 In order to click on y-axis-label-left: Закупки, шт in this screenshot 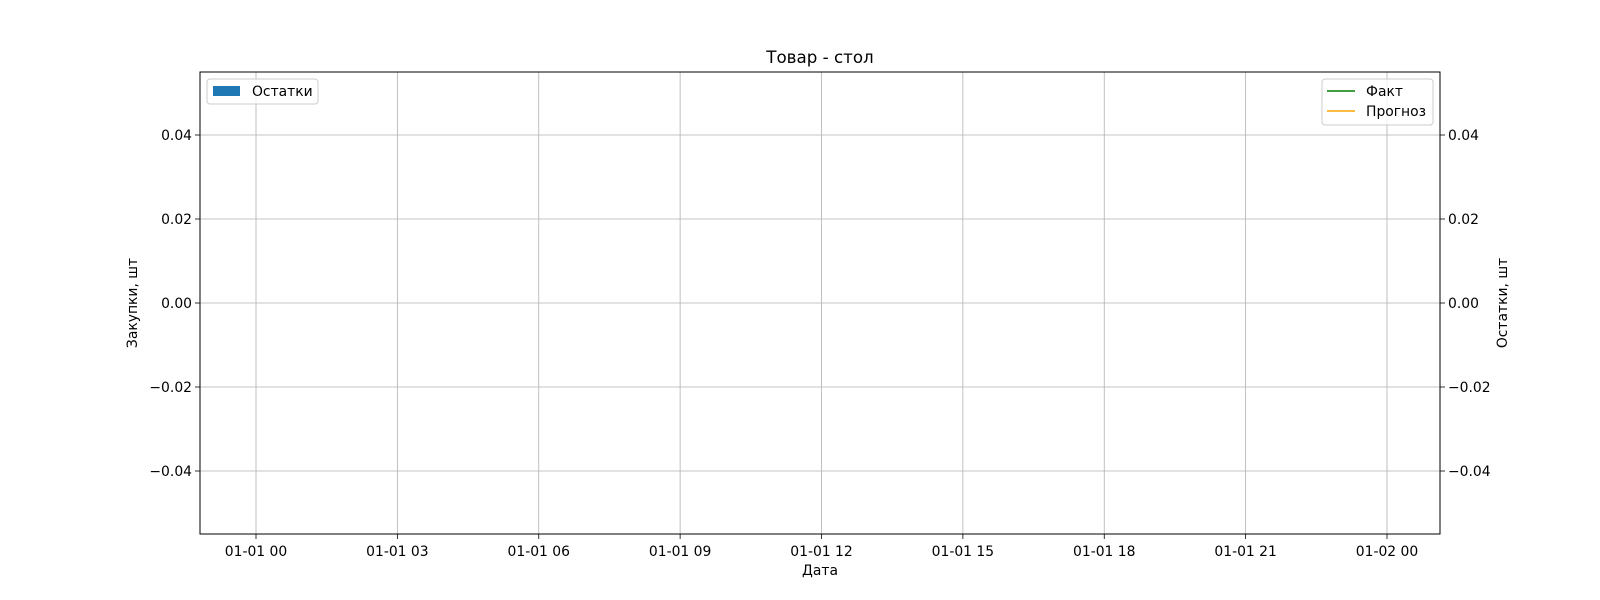, I will do `click(133, 303)`.